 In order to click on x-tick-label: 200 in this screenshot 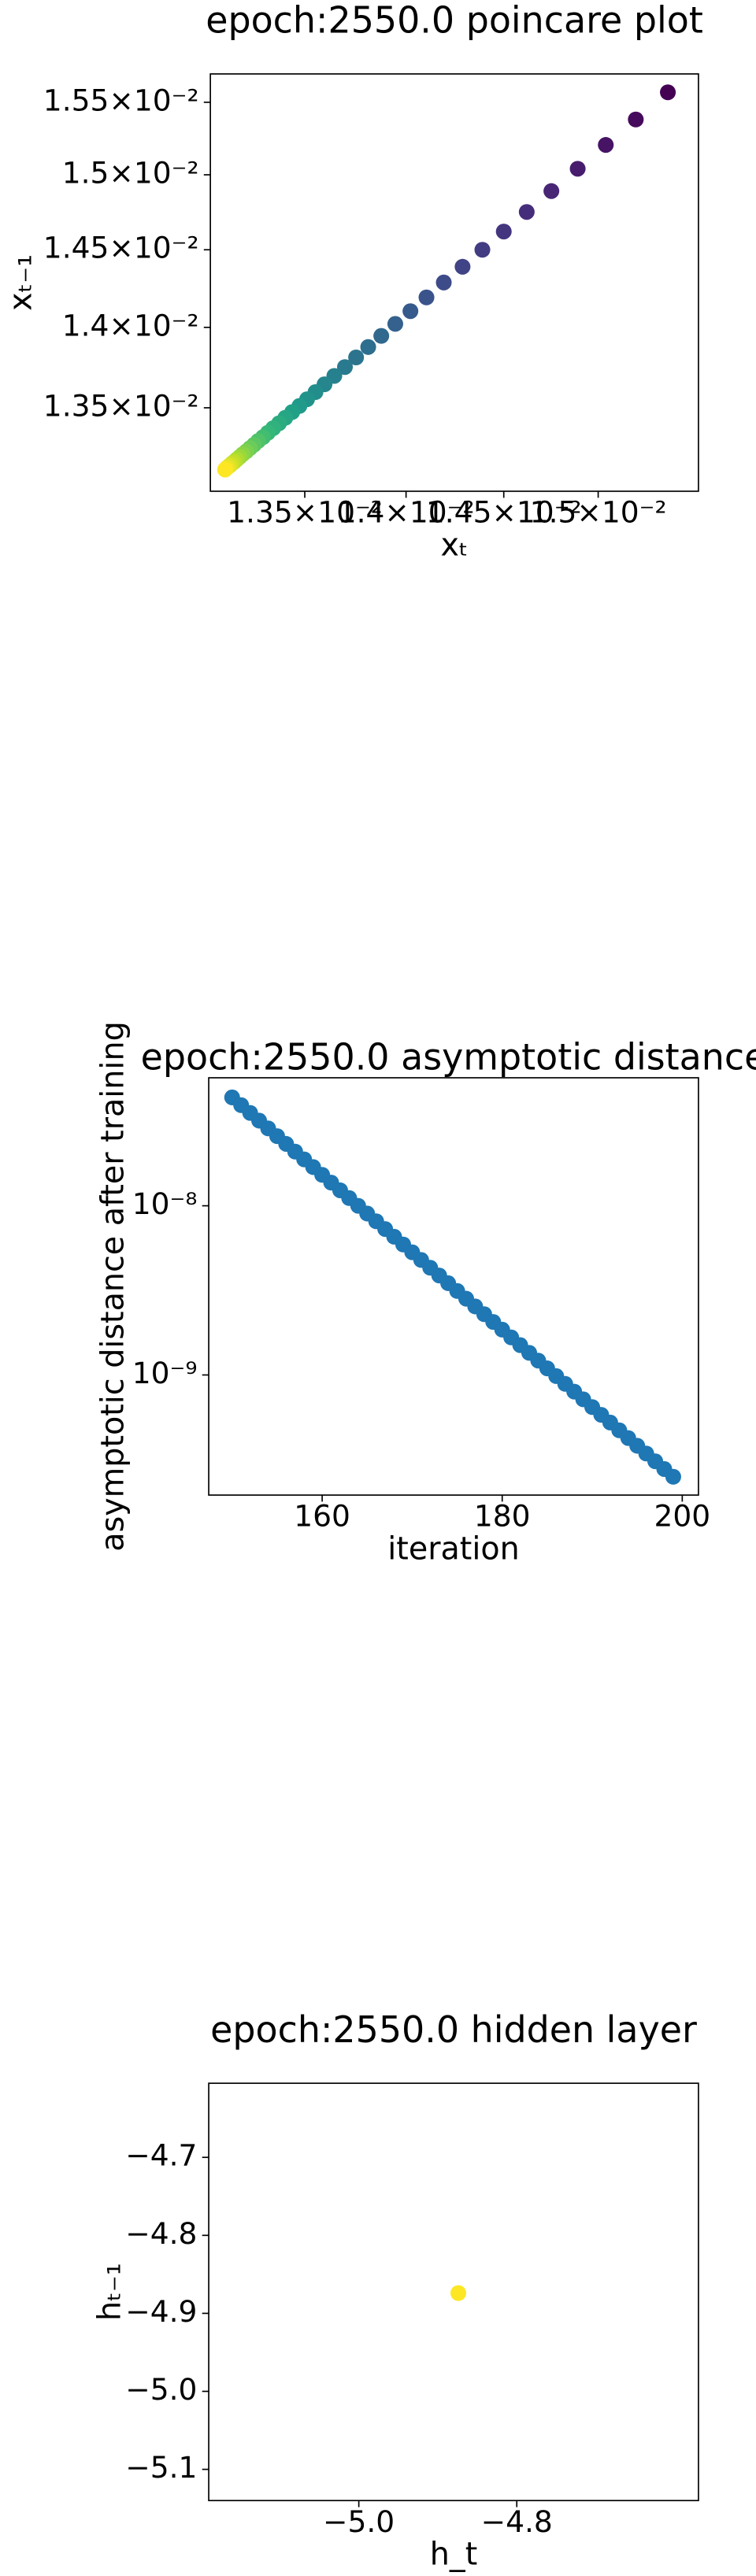, I will do `click(682, 1516)`.